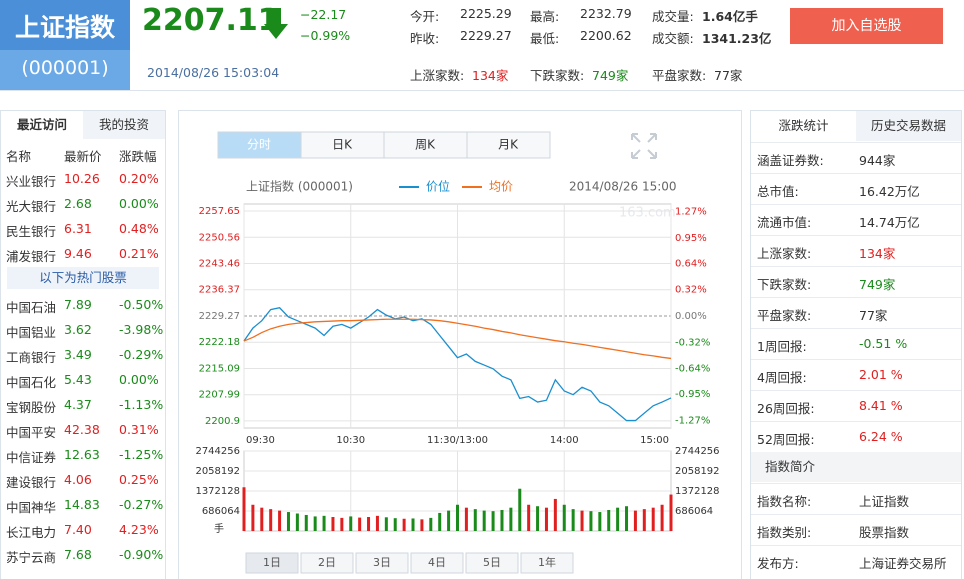 The height and width of the screenshot is (579, 964). What do you see at coordinates (141, 504) in the screenshot?
I see `stock-number: -0.27%` at bounding box center [141, 504].